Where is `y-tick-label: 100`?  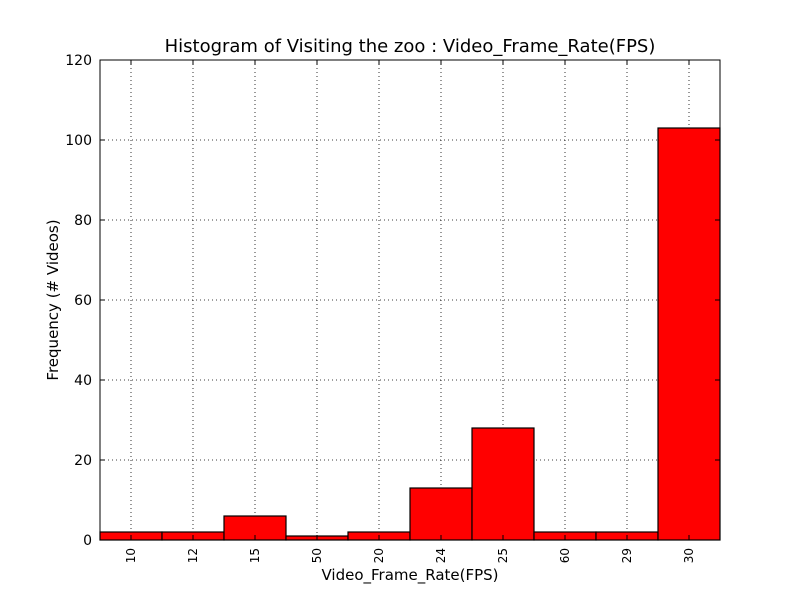 y-tick-label: 100 is located at coordinates (78, 141).